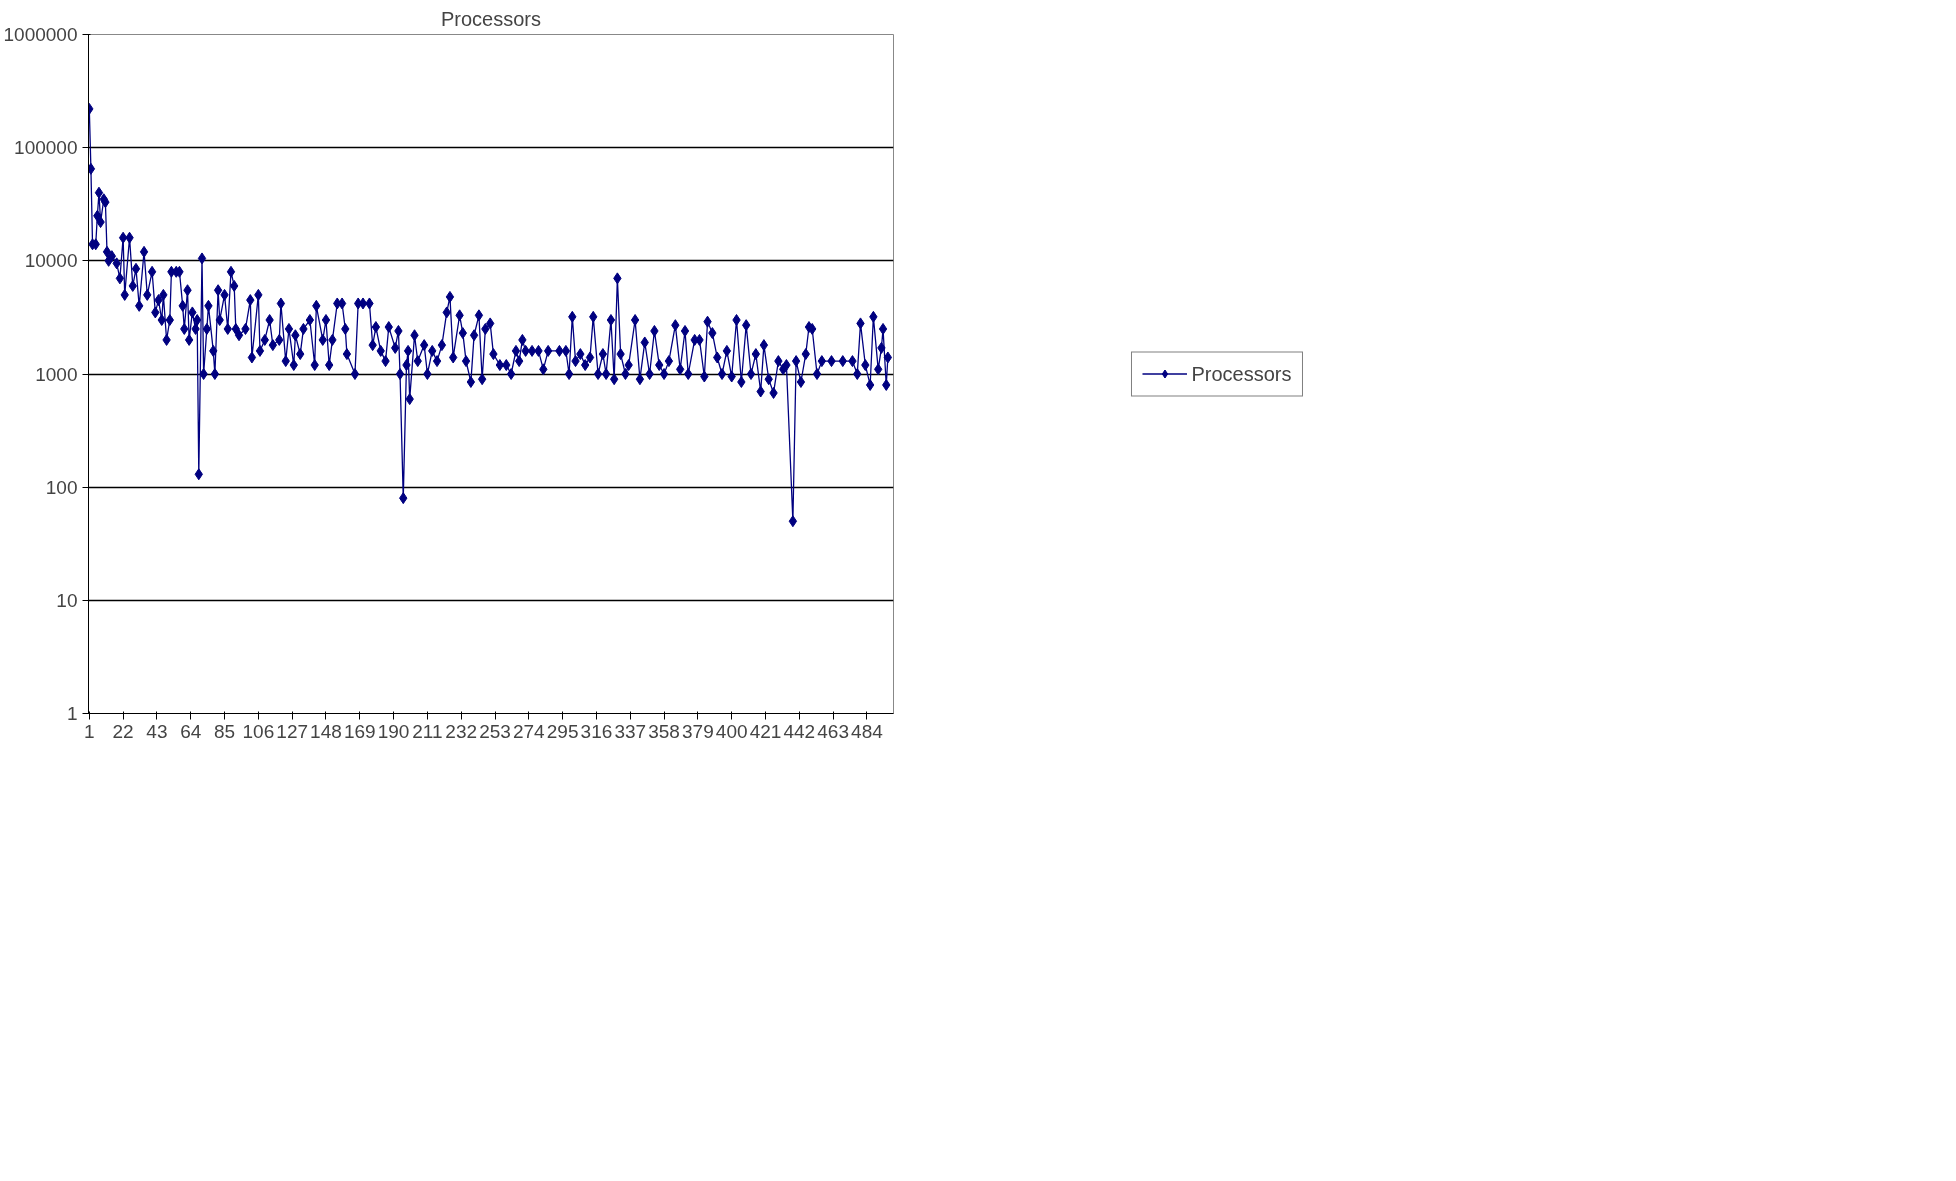  I want to click on x-tick-label: 421, so click(765, 731).